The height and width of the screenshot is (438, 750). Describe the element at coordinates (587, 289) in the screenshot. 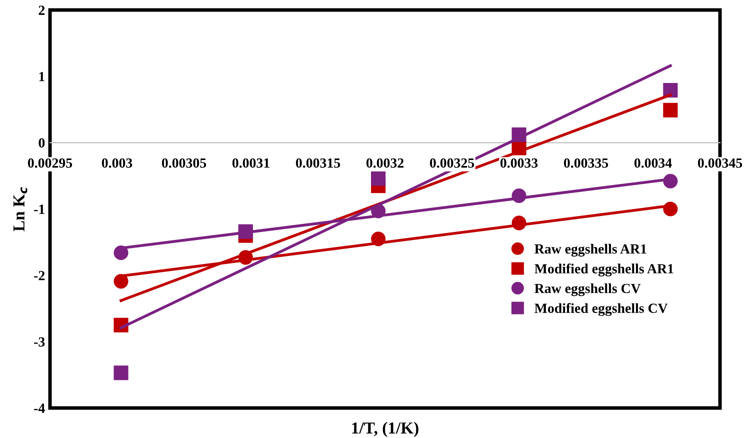

I see `legend-label: Raw eggshells CV` at that location.